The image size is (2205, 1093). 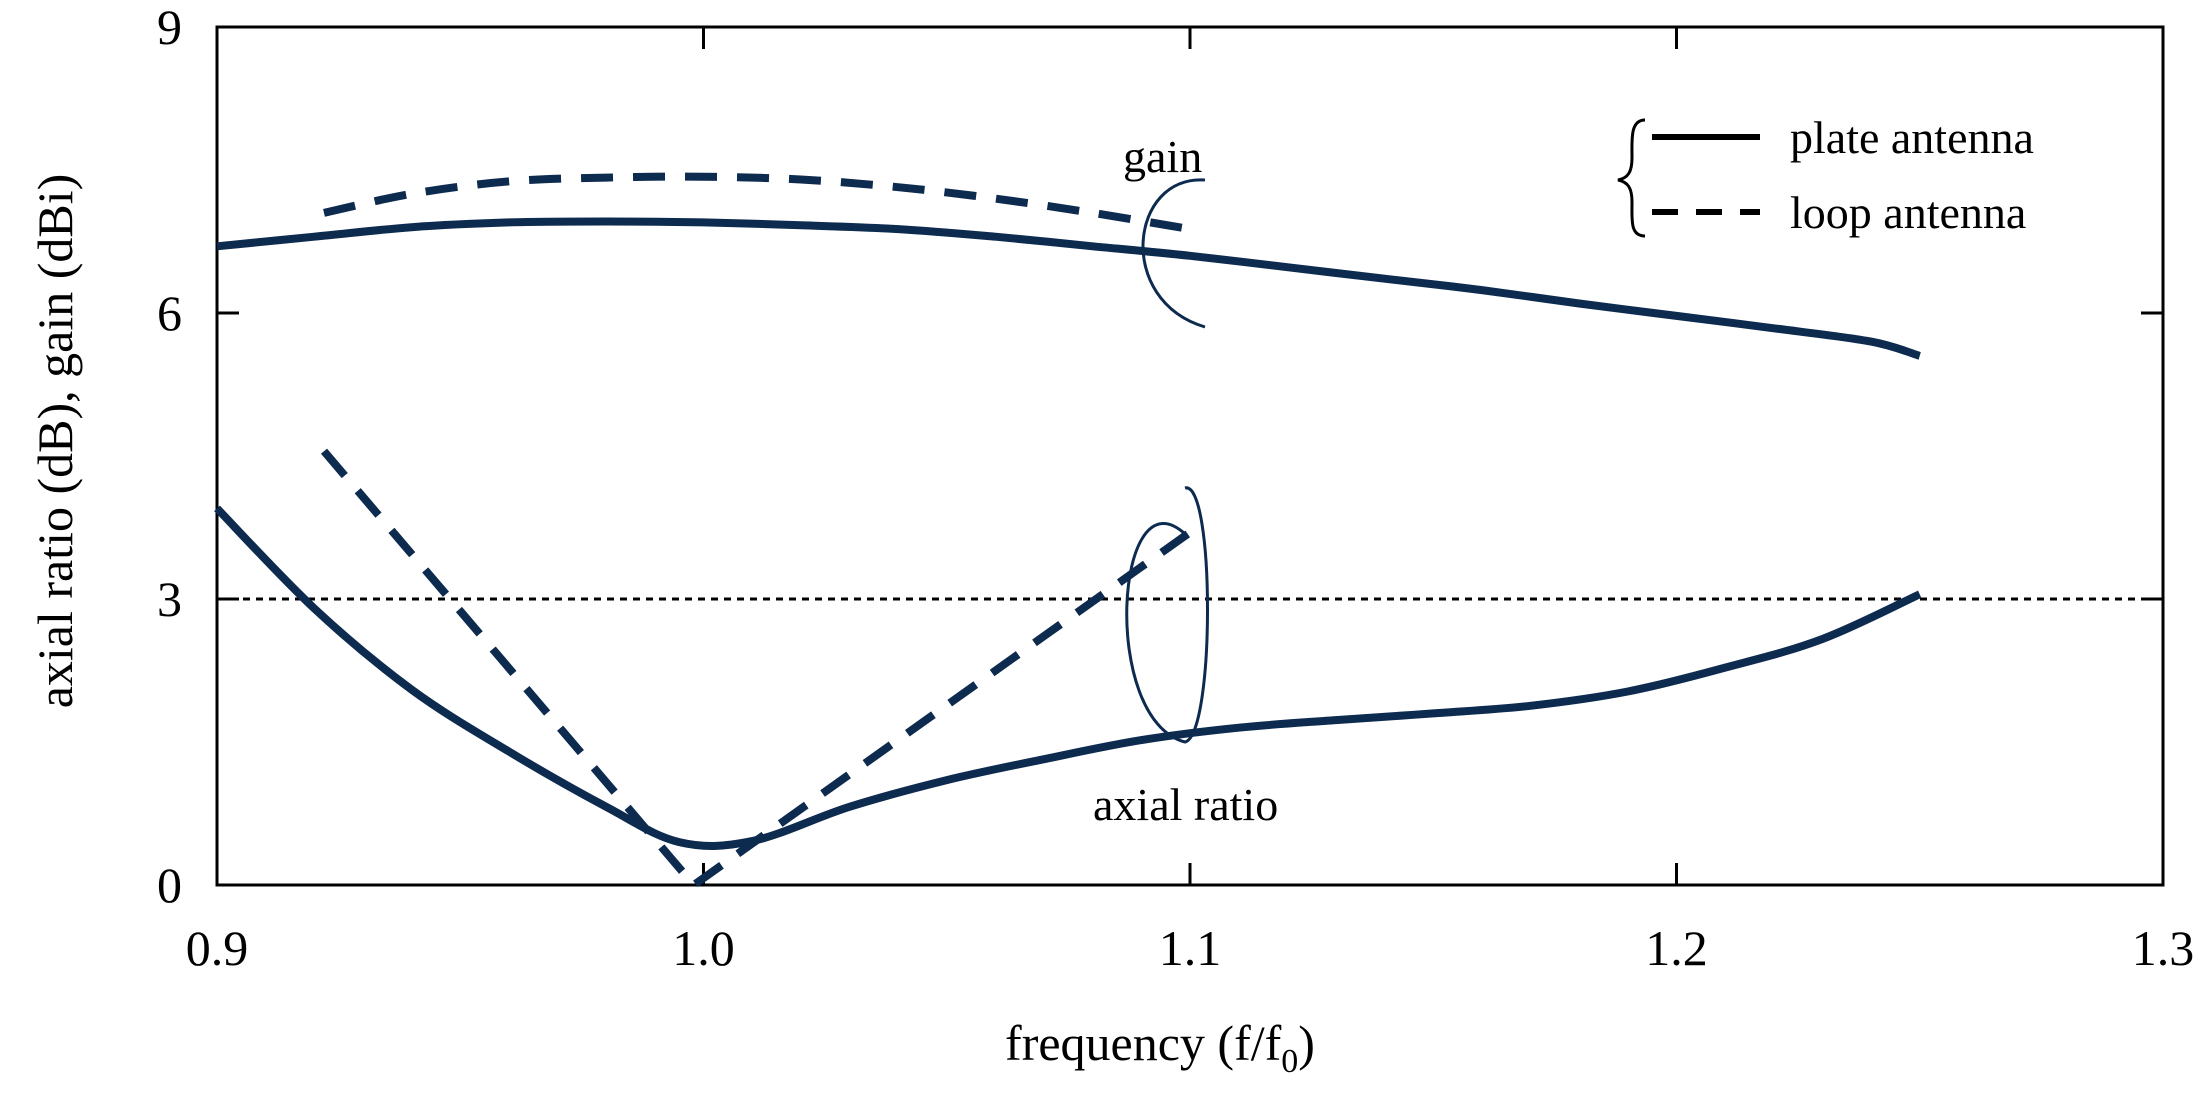 What do you see at coordinates (217, 948) in the screenshot?
I see `x-tick-label: 0.9` at bounding box center [217, 948].